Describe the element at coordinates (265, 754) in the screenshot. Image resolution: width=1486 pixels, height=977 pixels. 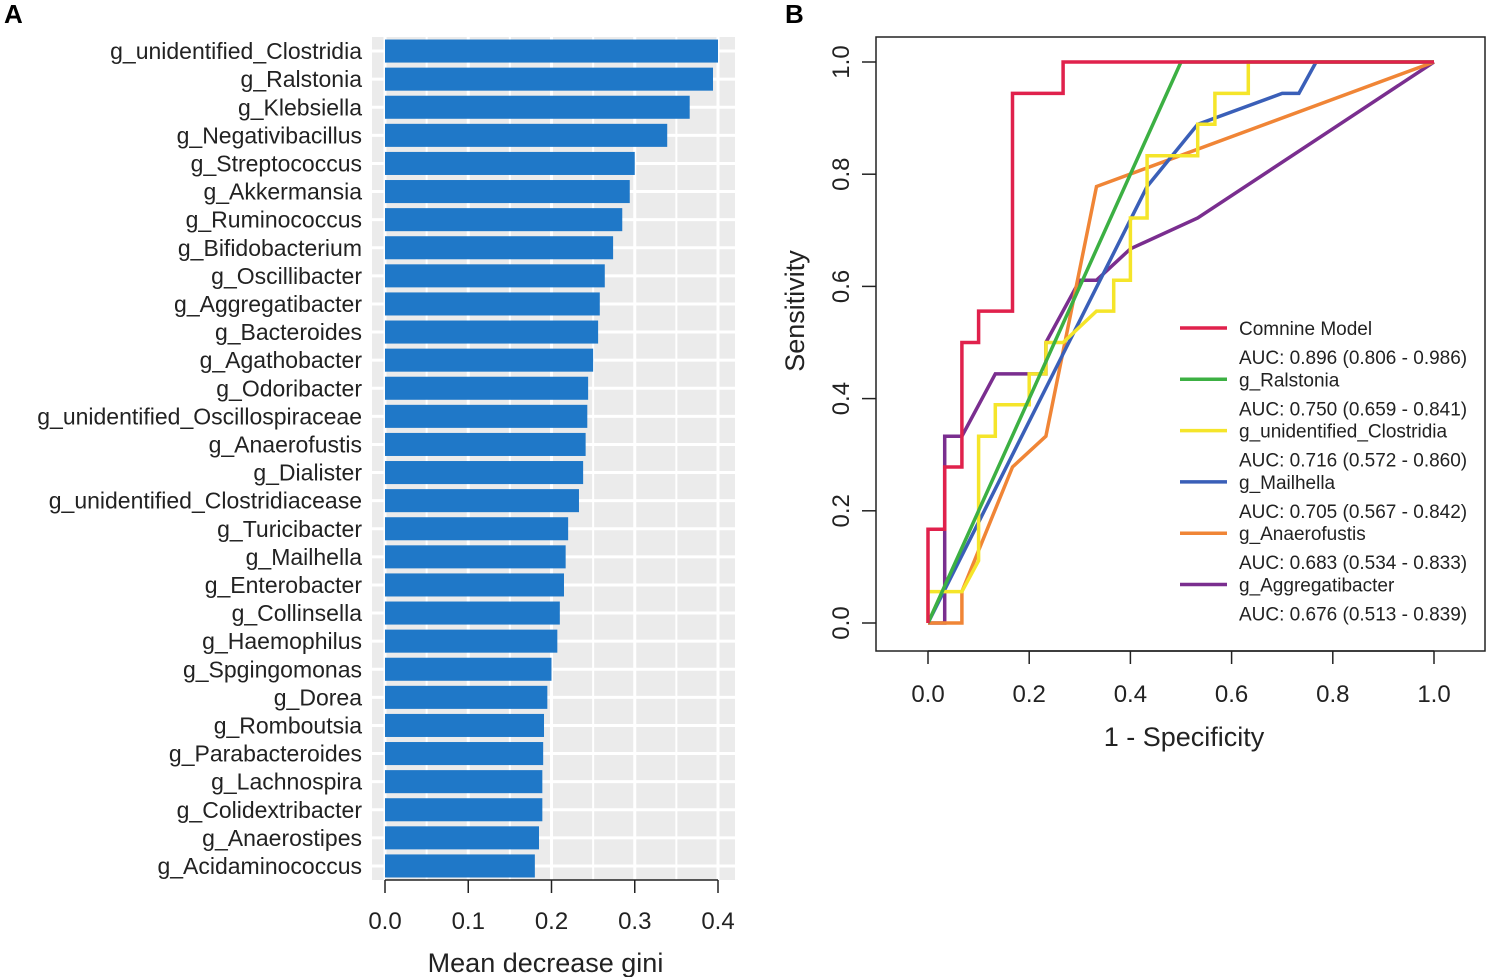
I see `category-label: g_Parabacteroides` at that location.